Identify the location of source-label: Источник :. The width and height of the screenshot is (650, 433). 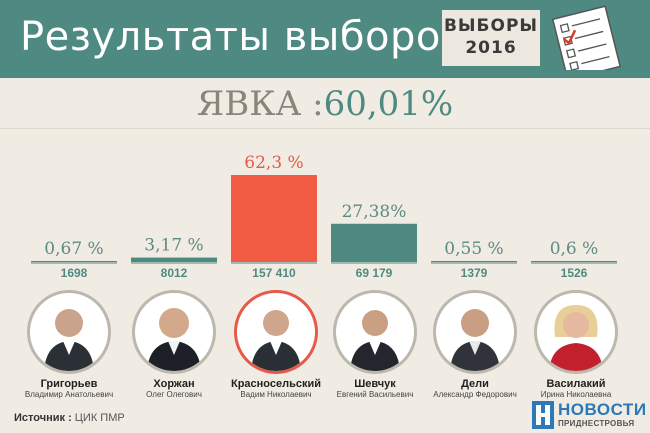
(43, 418).